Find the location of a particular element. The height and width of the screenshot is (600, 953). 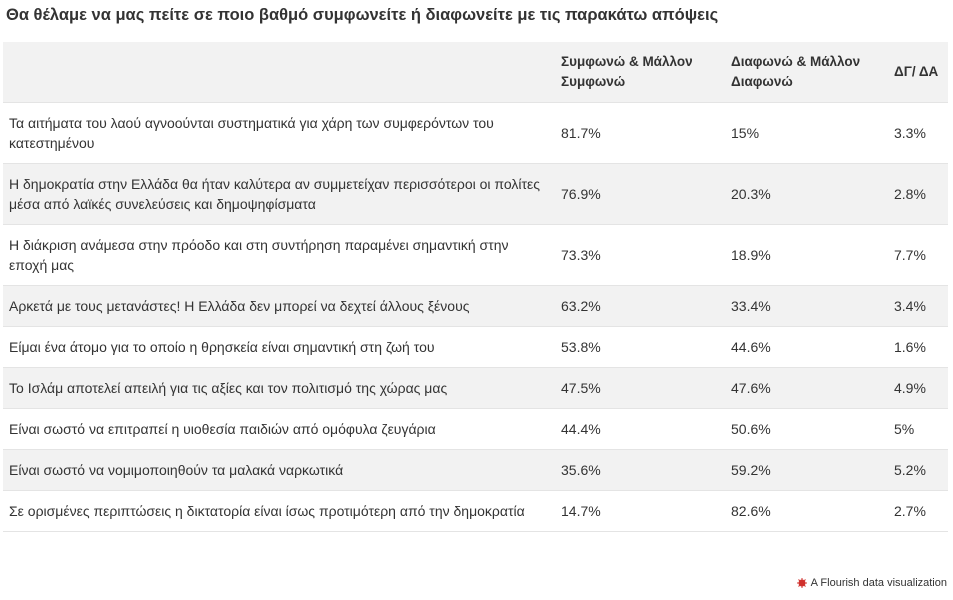

header-cell: Συμφωνώ & Μάλλον Συμφωνώ is located at coordinates (640, 72).